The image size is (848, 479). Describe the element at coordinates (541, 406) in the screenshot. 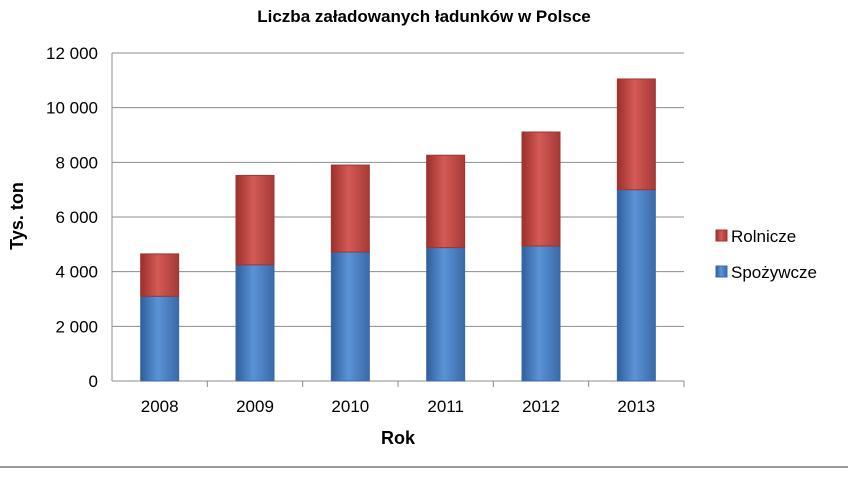

I see `x-tick-label: 2012` at that location.